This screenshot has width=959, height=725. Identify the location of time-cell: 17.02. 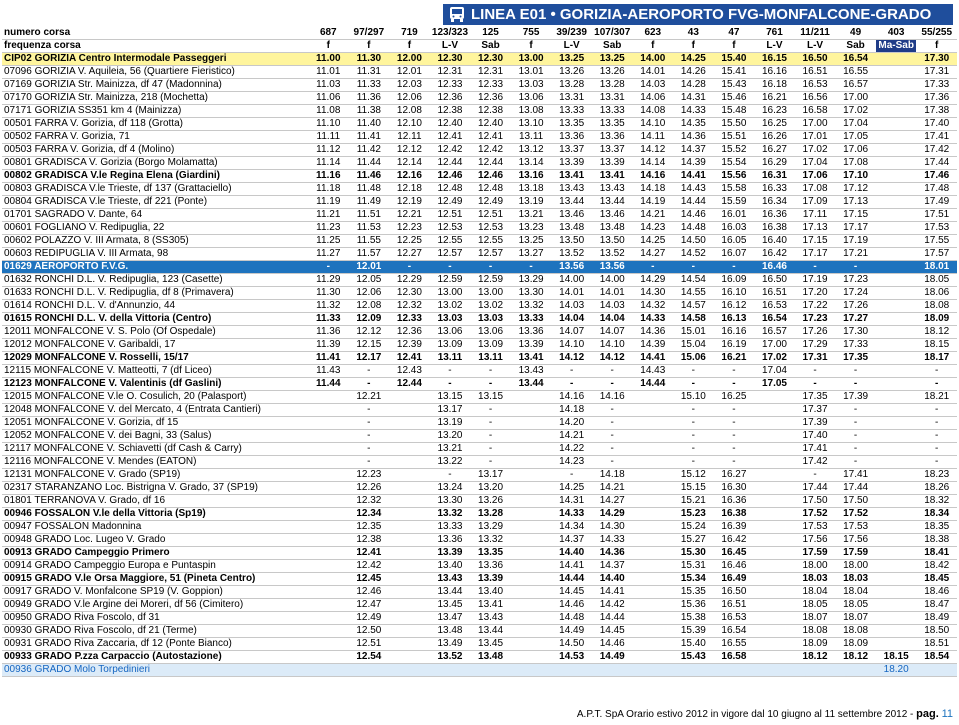
(774, 358).